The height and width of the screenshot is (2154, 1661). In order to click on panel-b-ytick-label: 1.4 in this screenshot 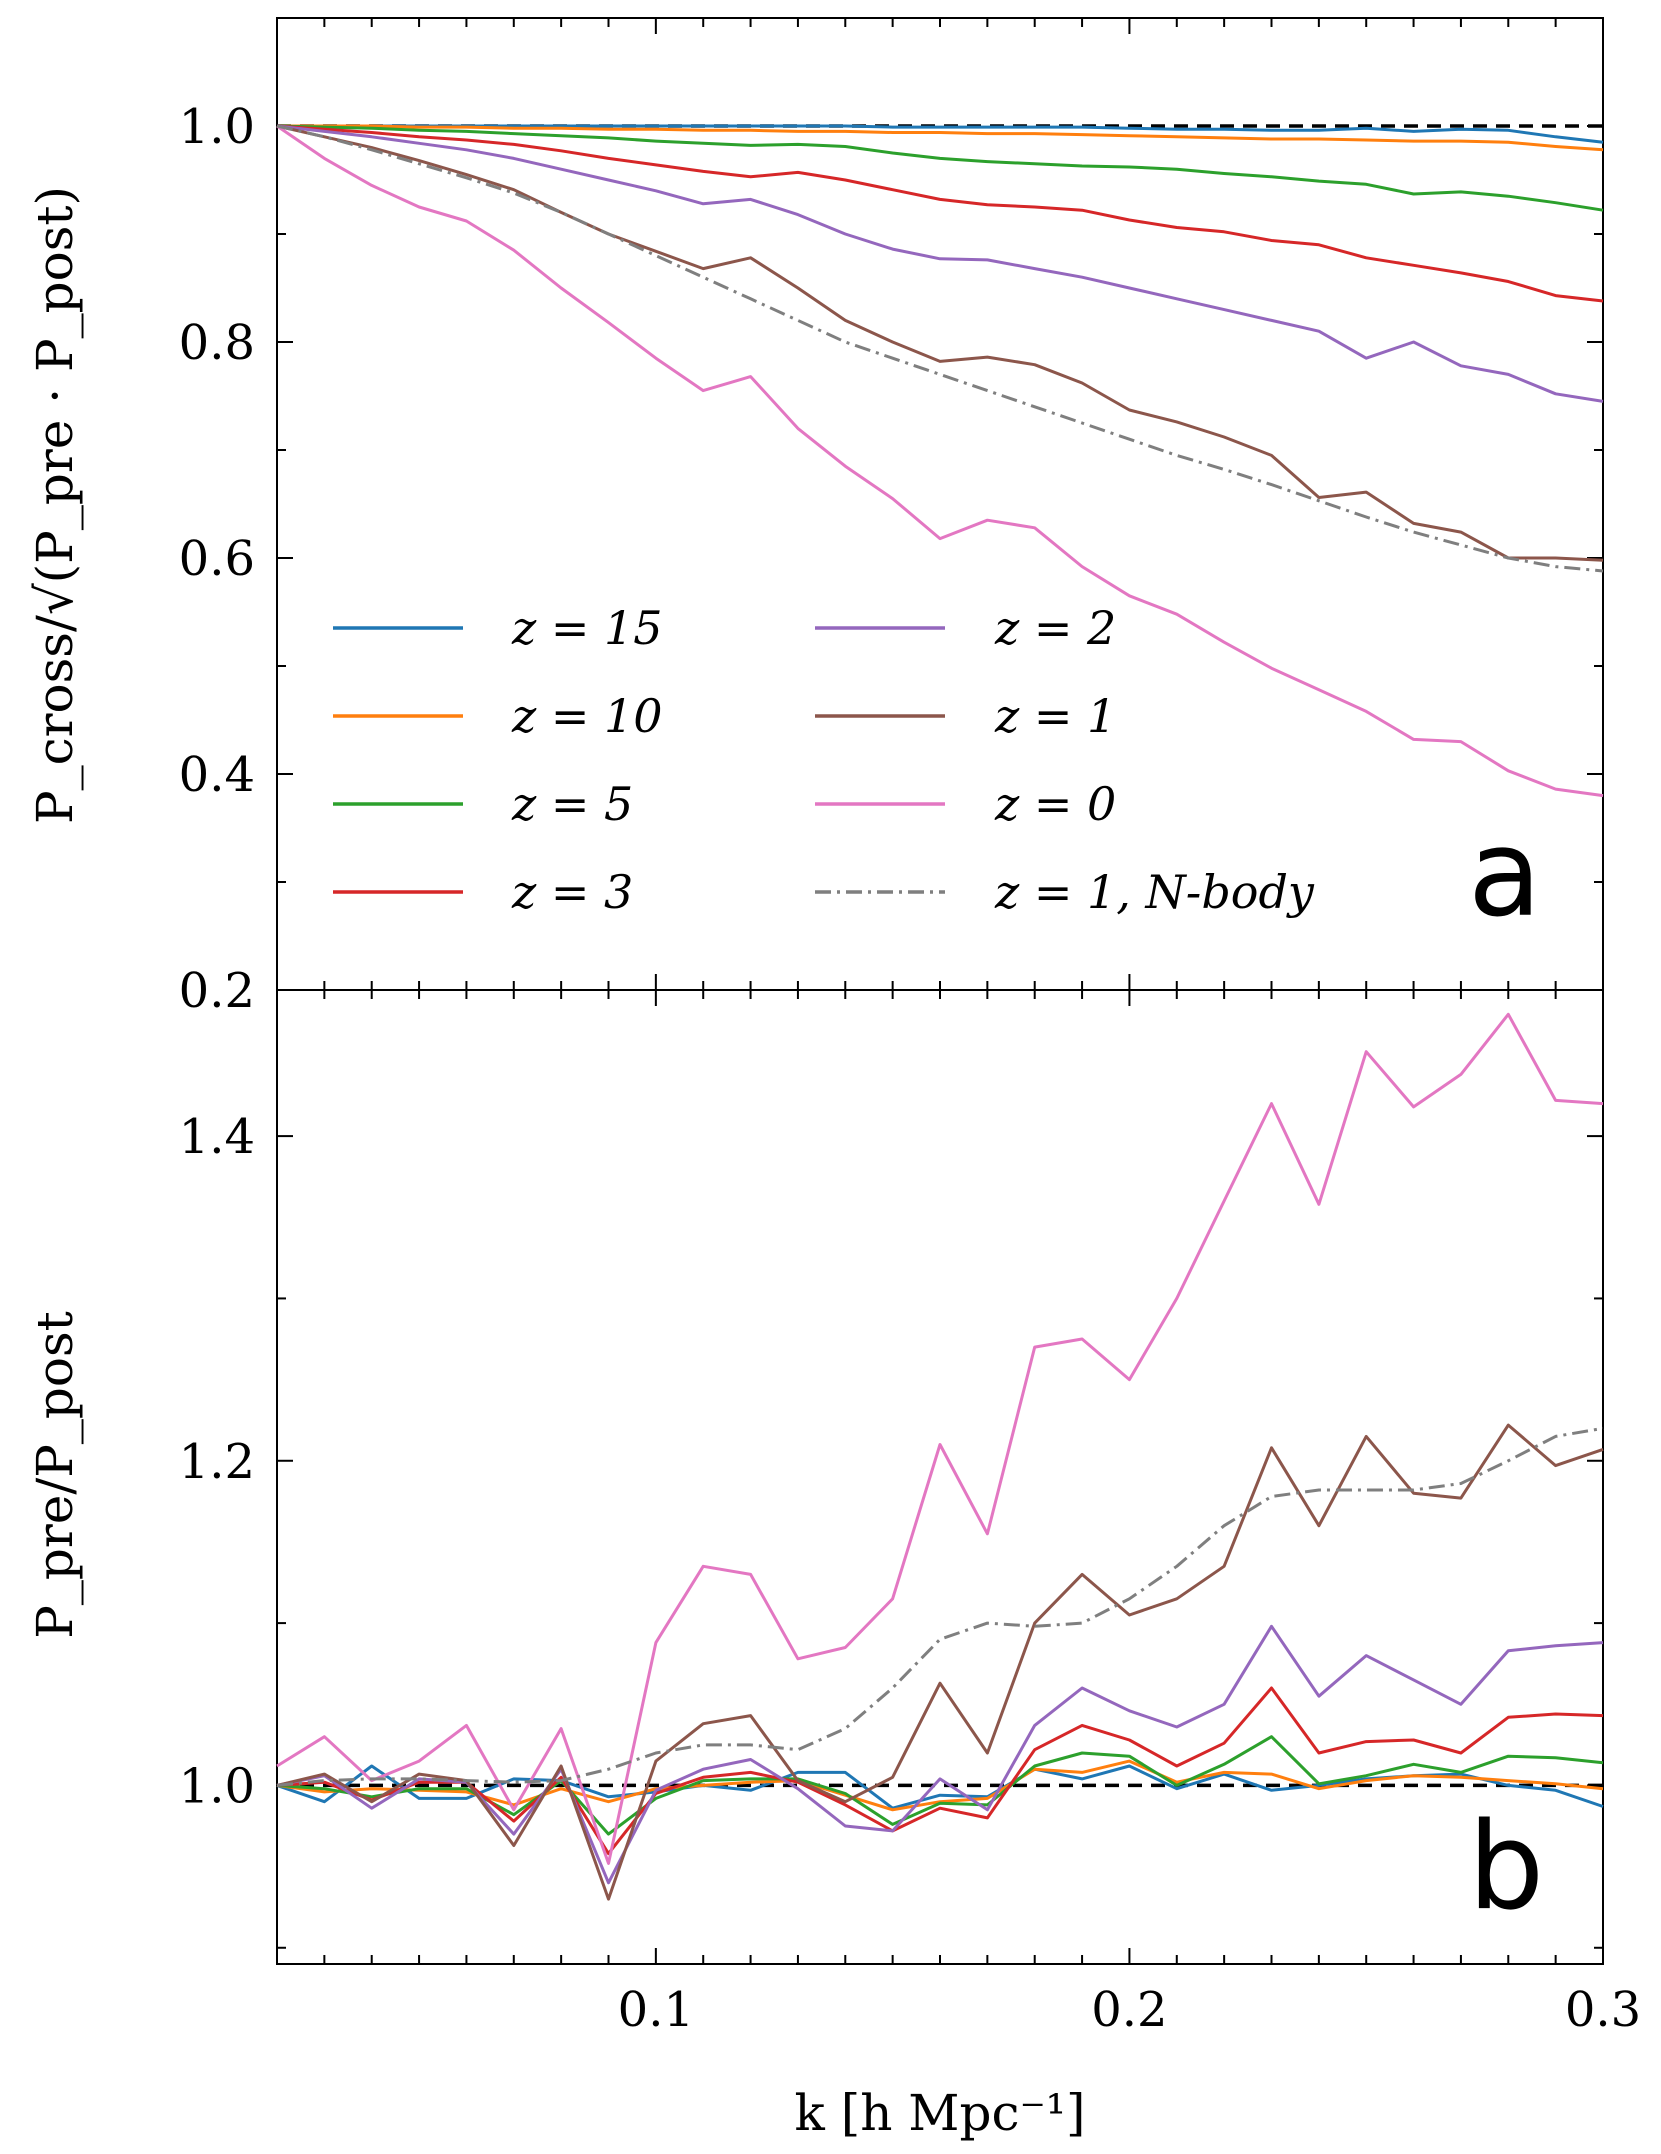, I will do `click(217, 1137)`.